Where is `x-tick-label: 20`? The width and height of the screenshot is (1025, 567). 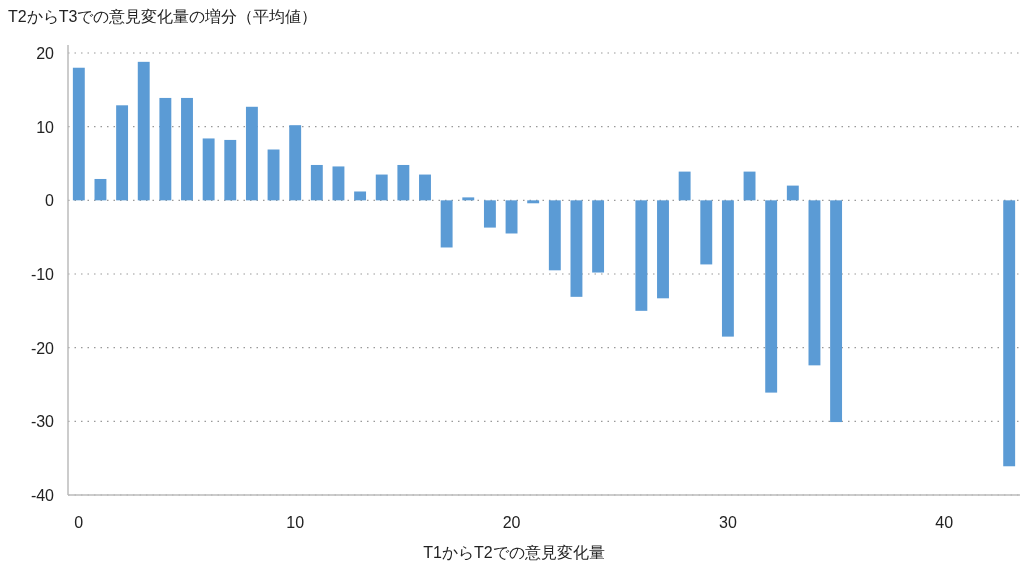 x-tick-label: 20 is located at coordinates (511, 522).